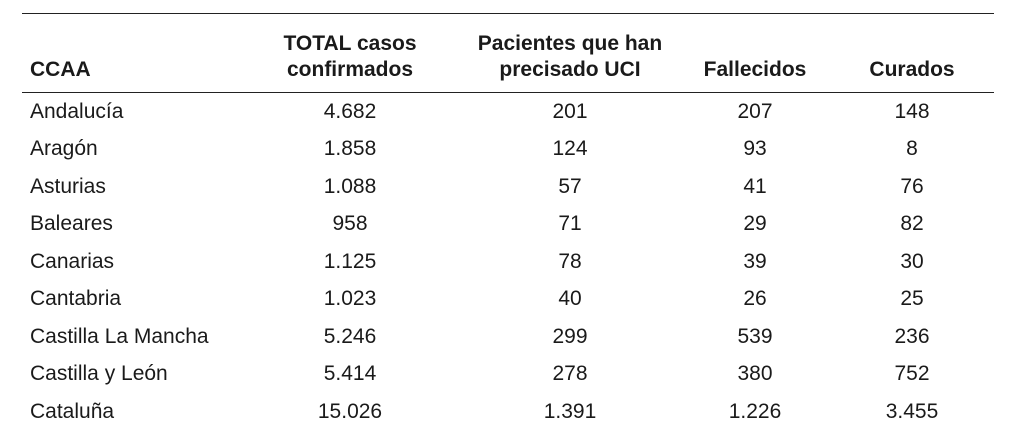 Image resolution: width=1018 pixels, height=431 pixels. Describe the element at coordinates (68, 186) in the screenshot. I see `cell-ccaa: Asturias` at that location.